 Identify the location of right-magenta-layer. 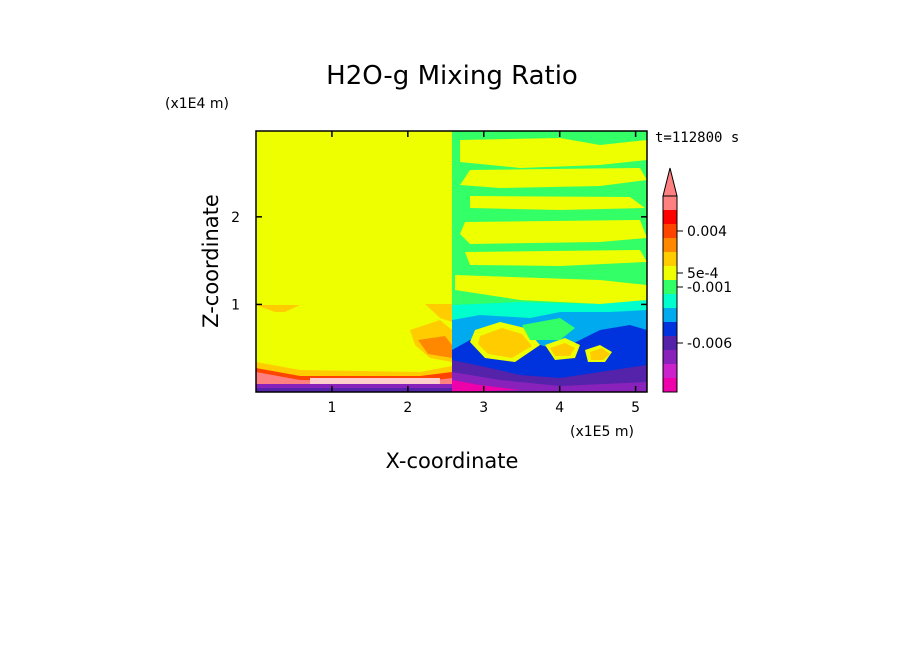
(486, 386).